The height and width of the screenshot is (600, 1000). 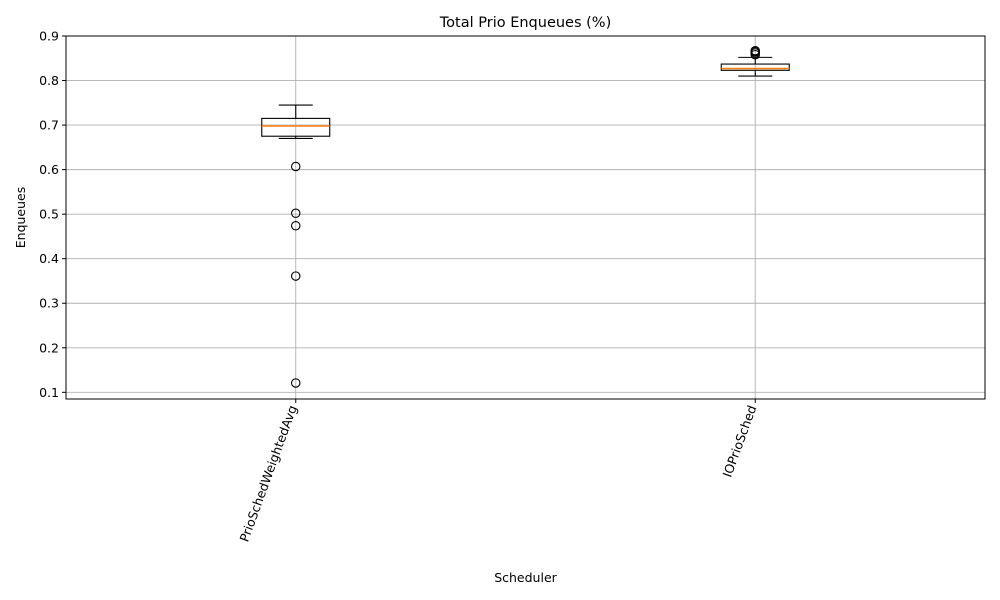 I want to click on y-tick-label: 0.9, so click(x=49, y=36).